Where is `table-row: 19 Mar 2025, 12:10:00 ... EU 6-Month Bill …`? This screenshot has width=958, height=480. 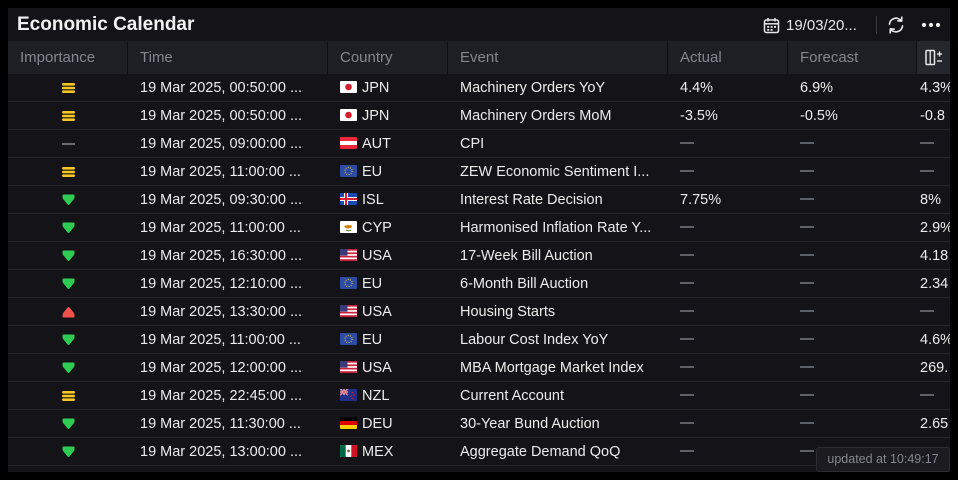 table-row: 19 Mar 2025, 12:10:00 ... EU 6-Month Bill … is located at coordinates (479, 284).